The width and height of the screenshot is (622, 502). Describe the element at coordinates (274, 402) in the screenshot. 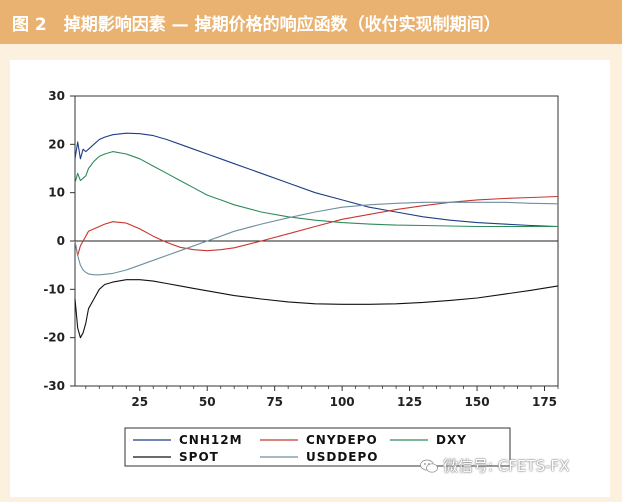

I see `x-tick-label: 75` at that location.